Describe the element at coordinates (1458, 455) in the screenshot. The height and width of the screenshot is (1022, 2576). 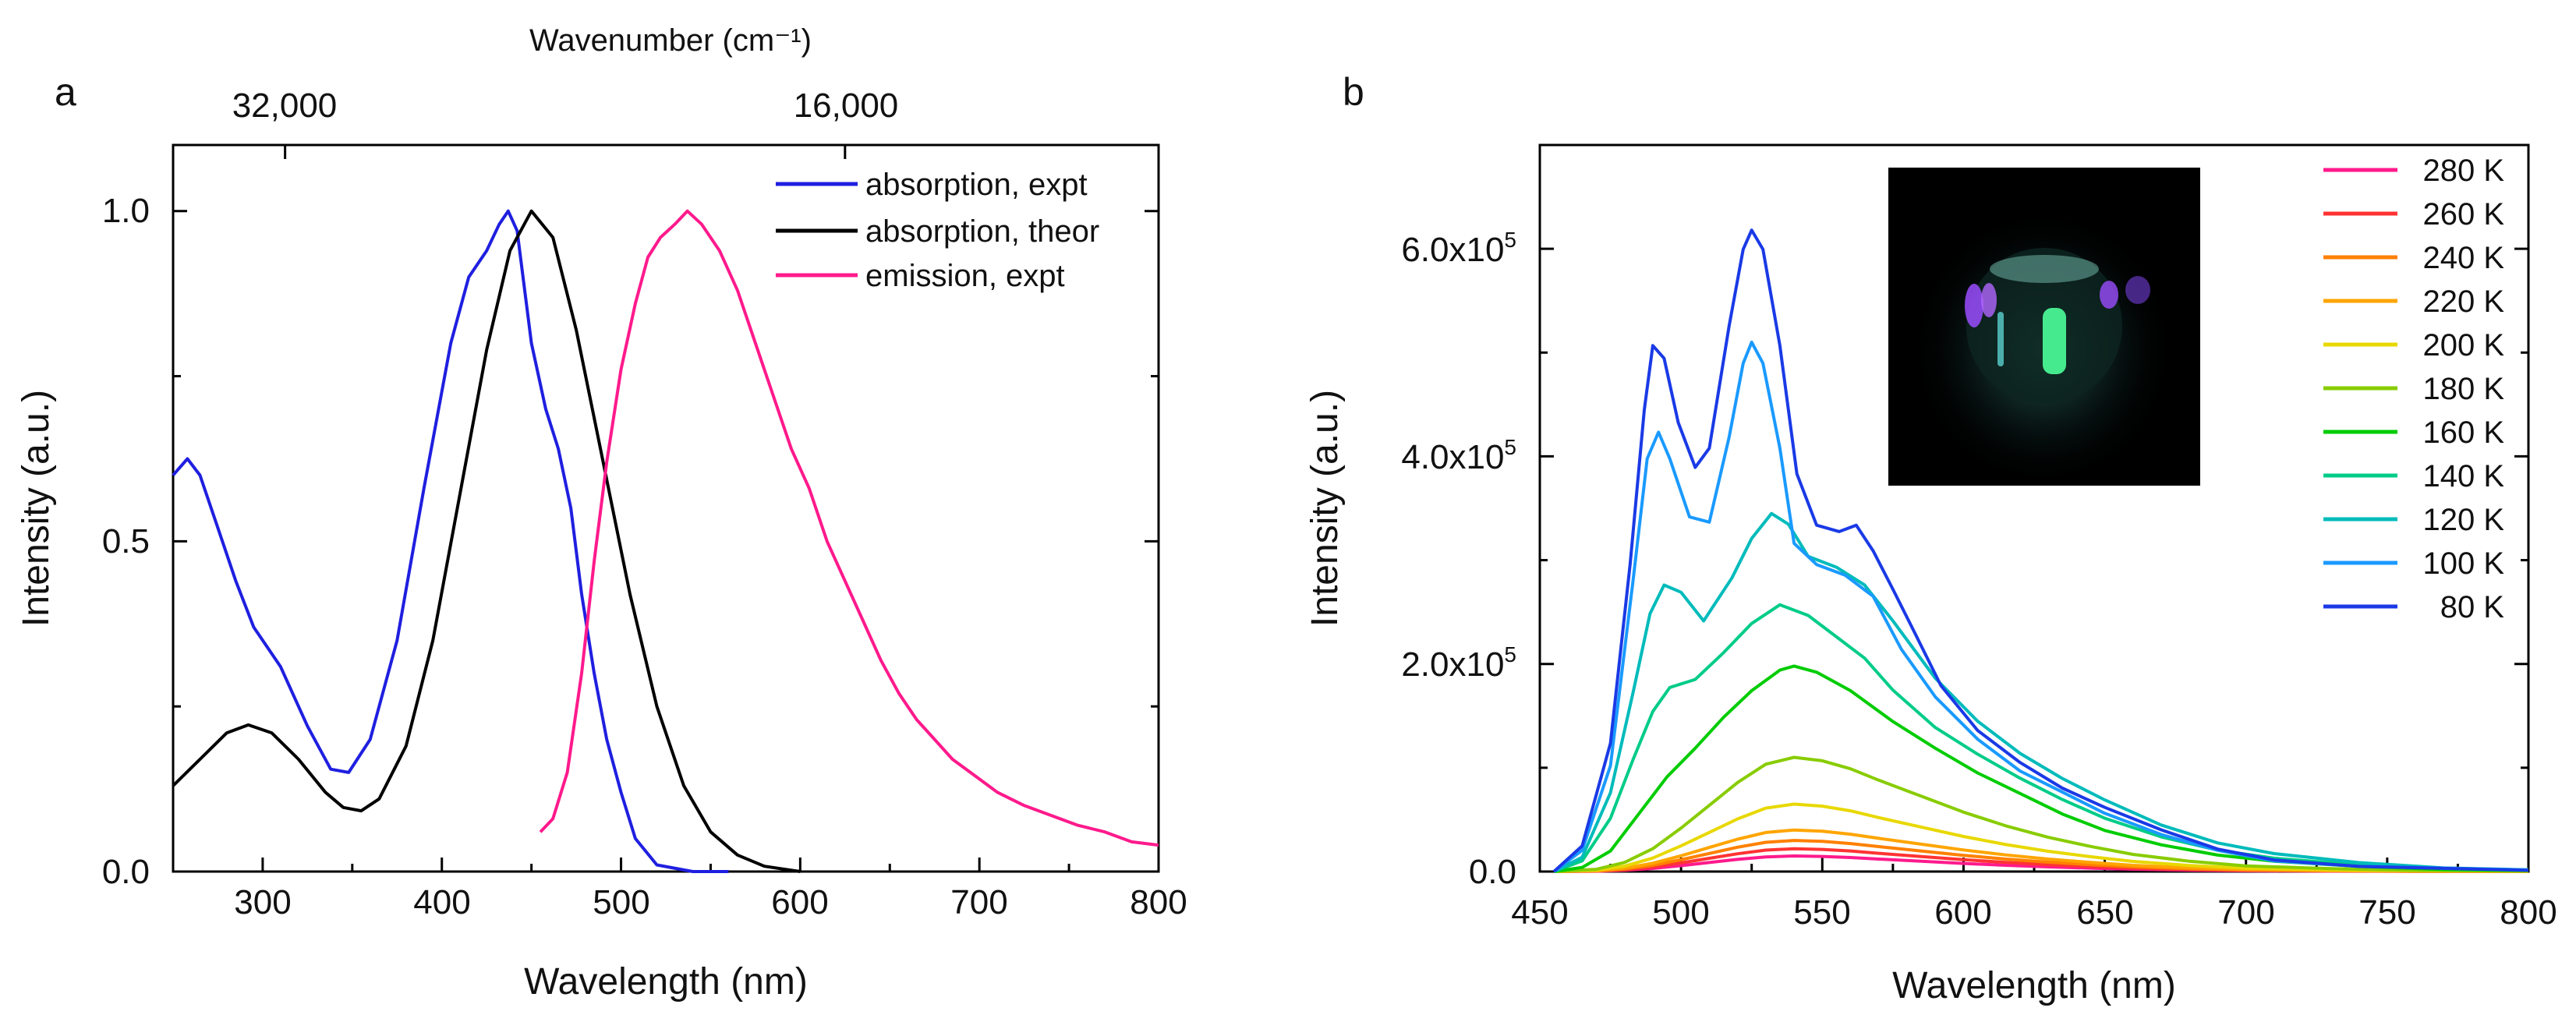
I see `panel-b-y-tick-label: 4.0x10⁵` at that location.